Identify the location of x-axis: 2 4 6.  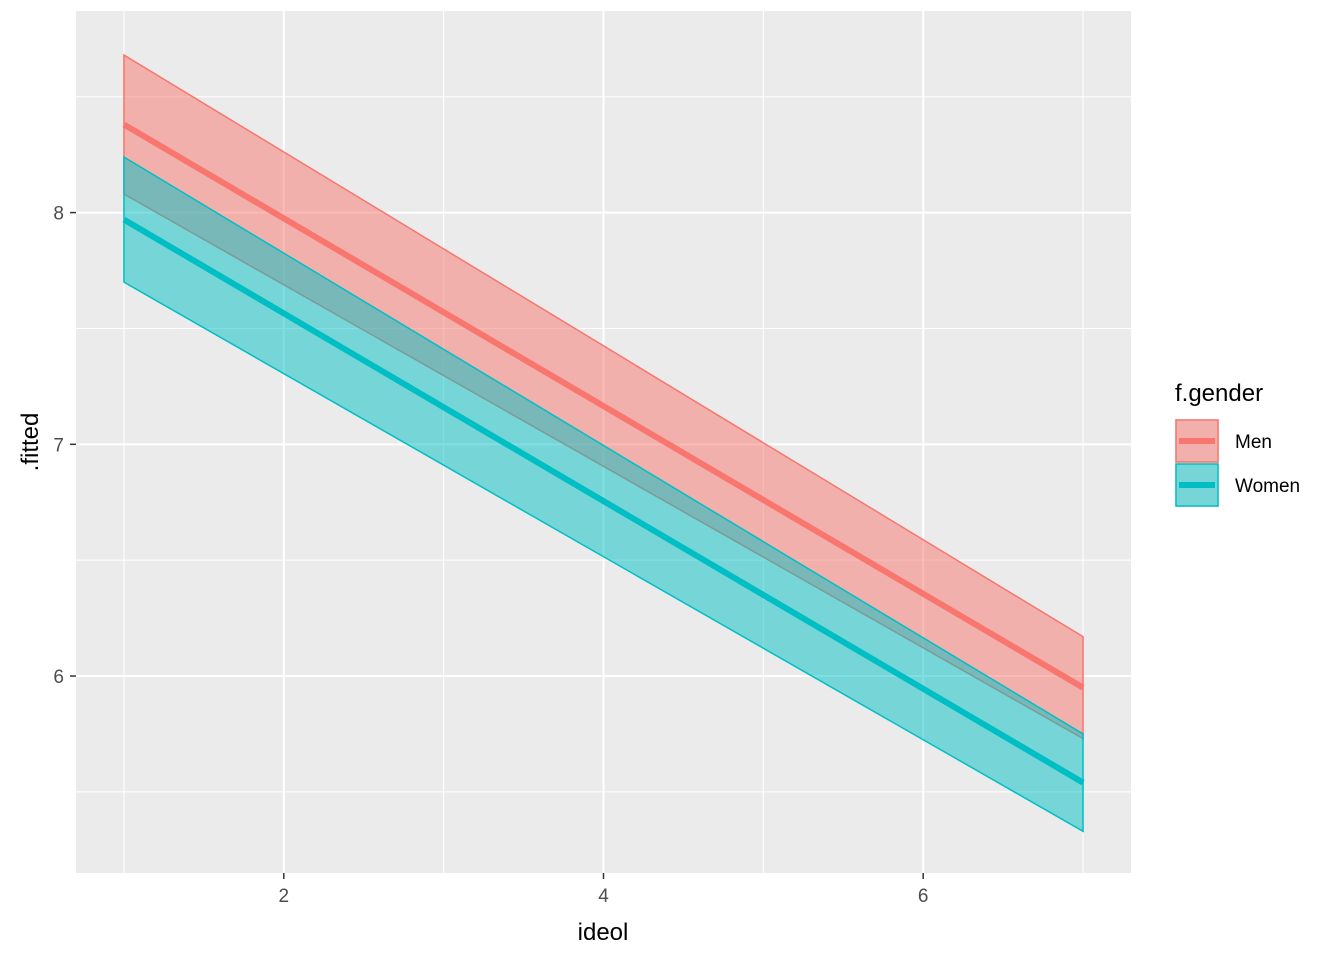
(604, 890).